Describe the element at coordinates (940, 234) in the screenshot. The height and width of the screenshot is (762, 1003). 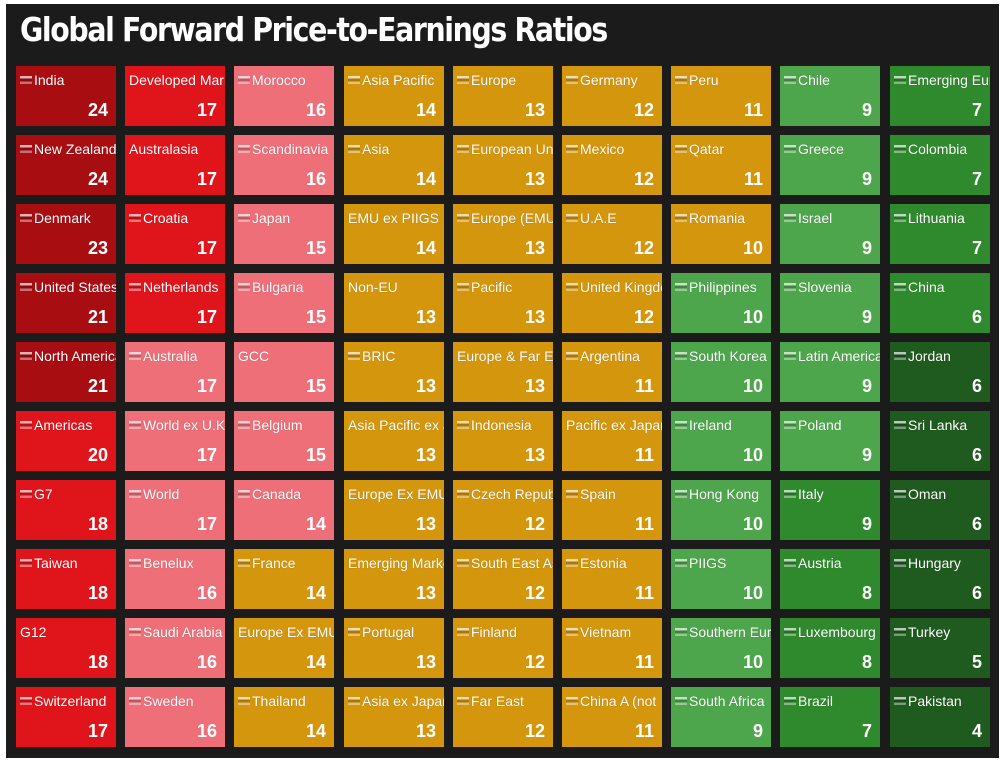
I see `heatmap-cell: Lithuania 7` at that location.